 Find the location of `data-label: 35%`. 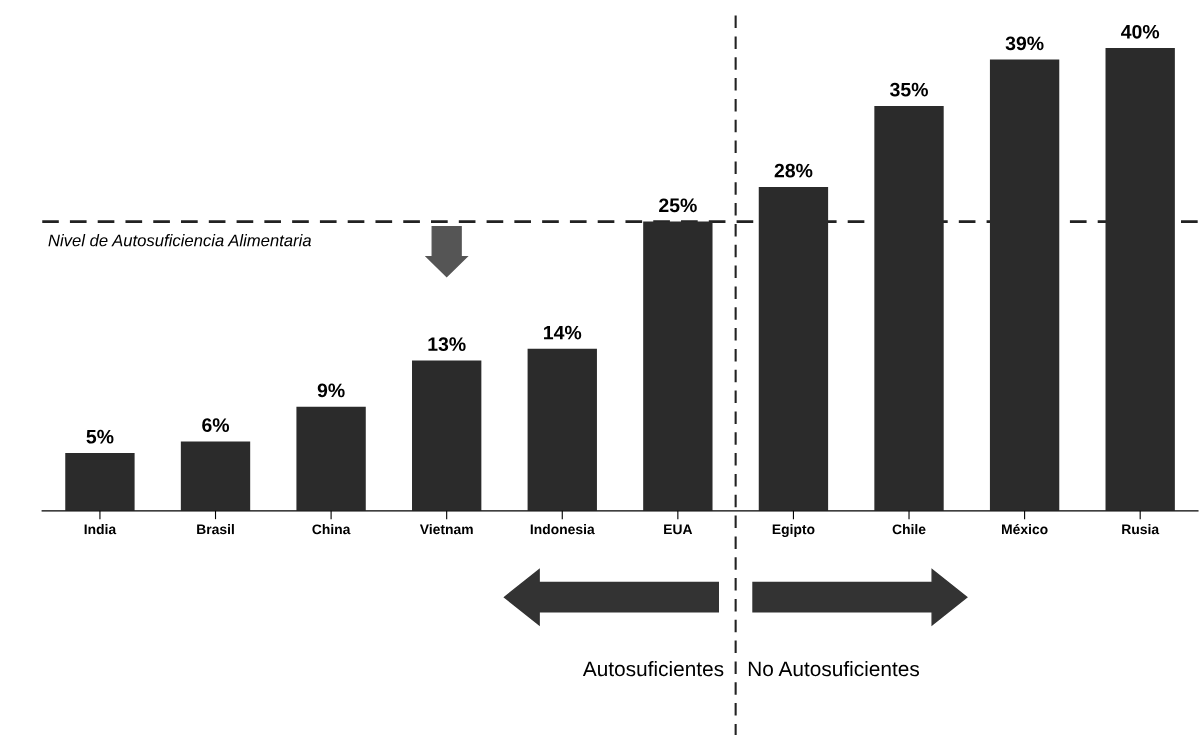

data-label: 35% is located at coordinates (909, 89).